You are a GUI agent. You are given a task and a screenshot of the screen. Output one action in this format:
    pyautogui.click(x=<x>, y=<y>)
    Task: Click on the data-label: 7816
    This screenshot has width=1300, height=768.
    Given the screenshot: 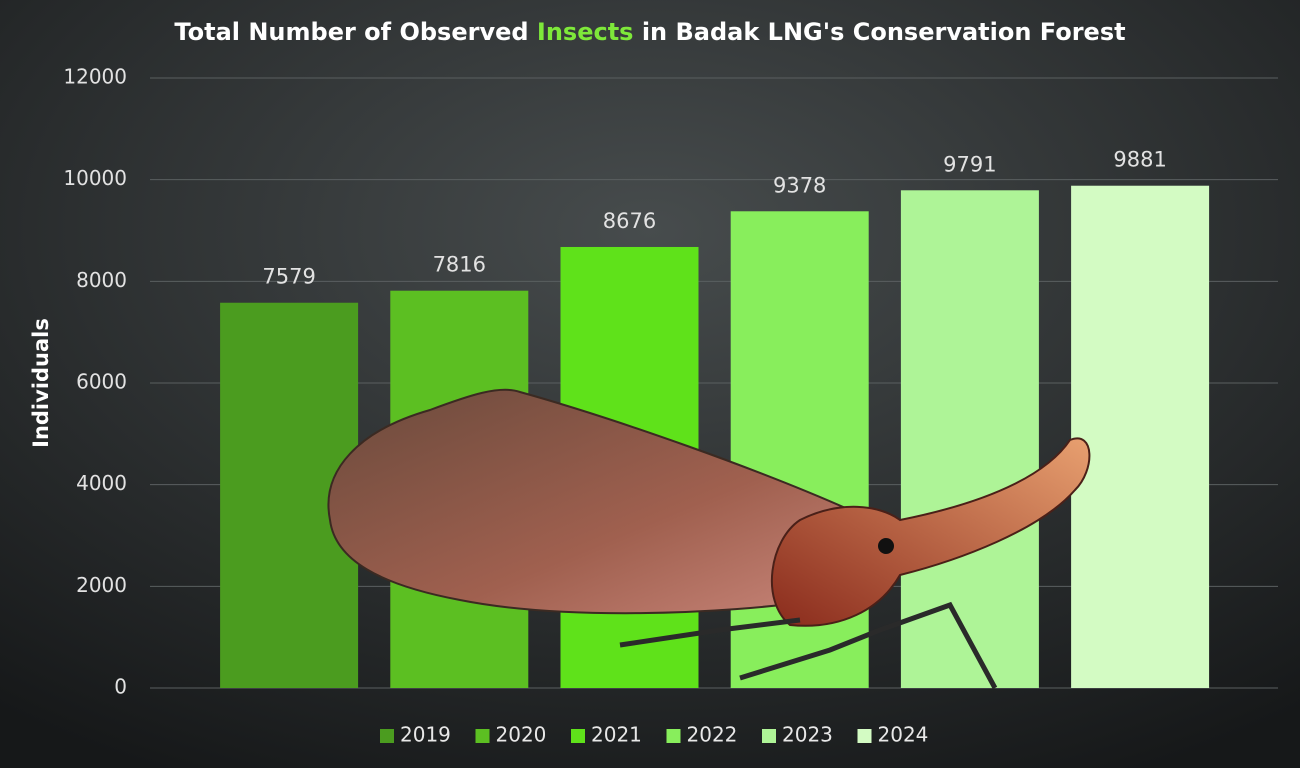 What is the action you would take?
    pyautogui.click(x=459, y=265)
    